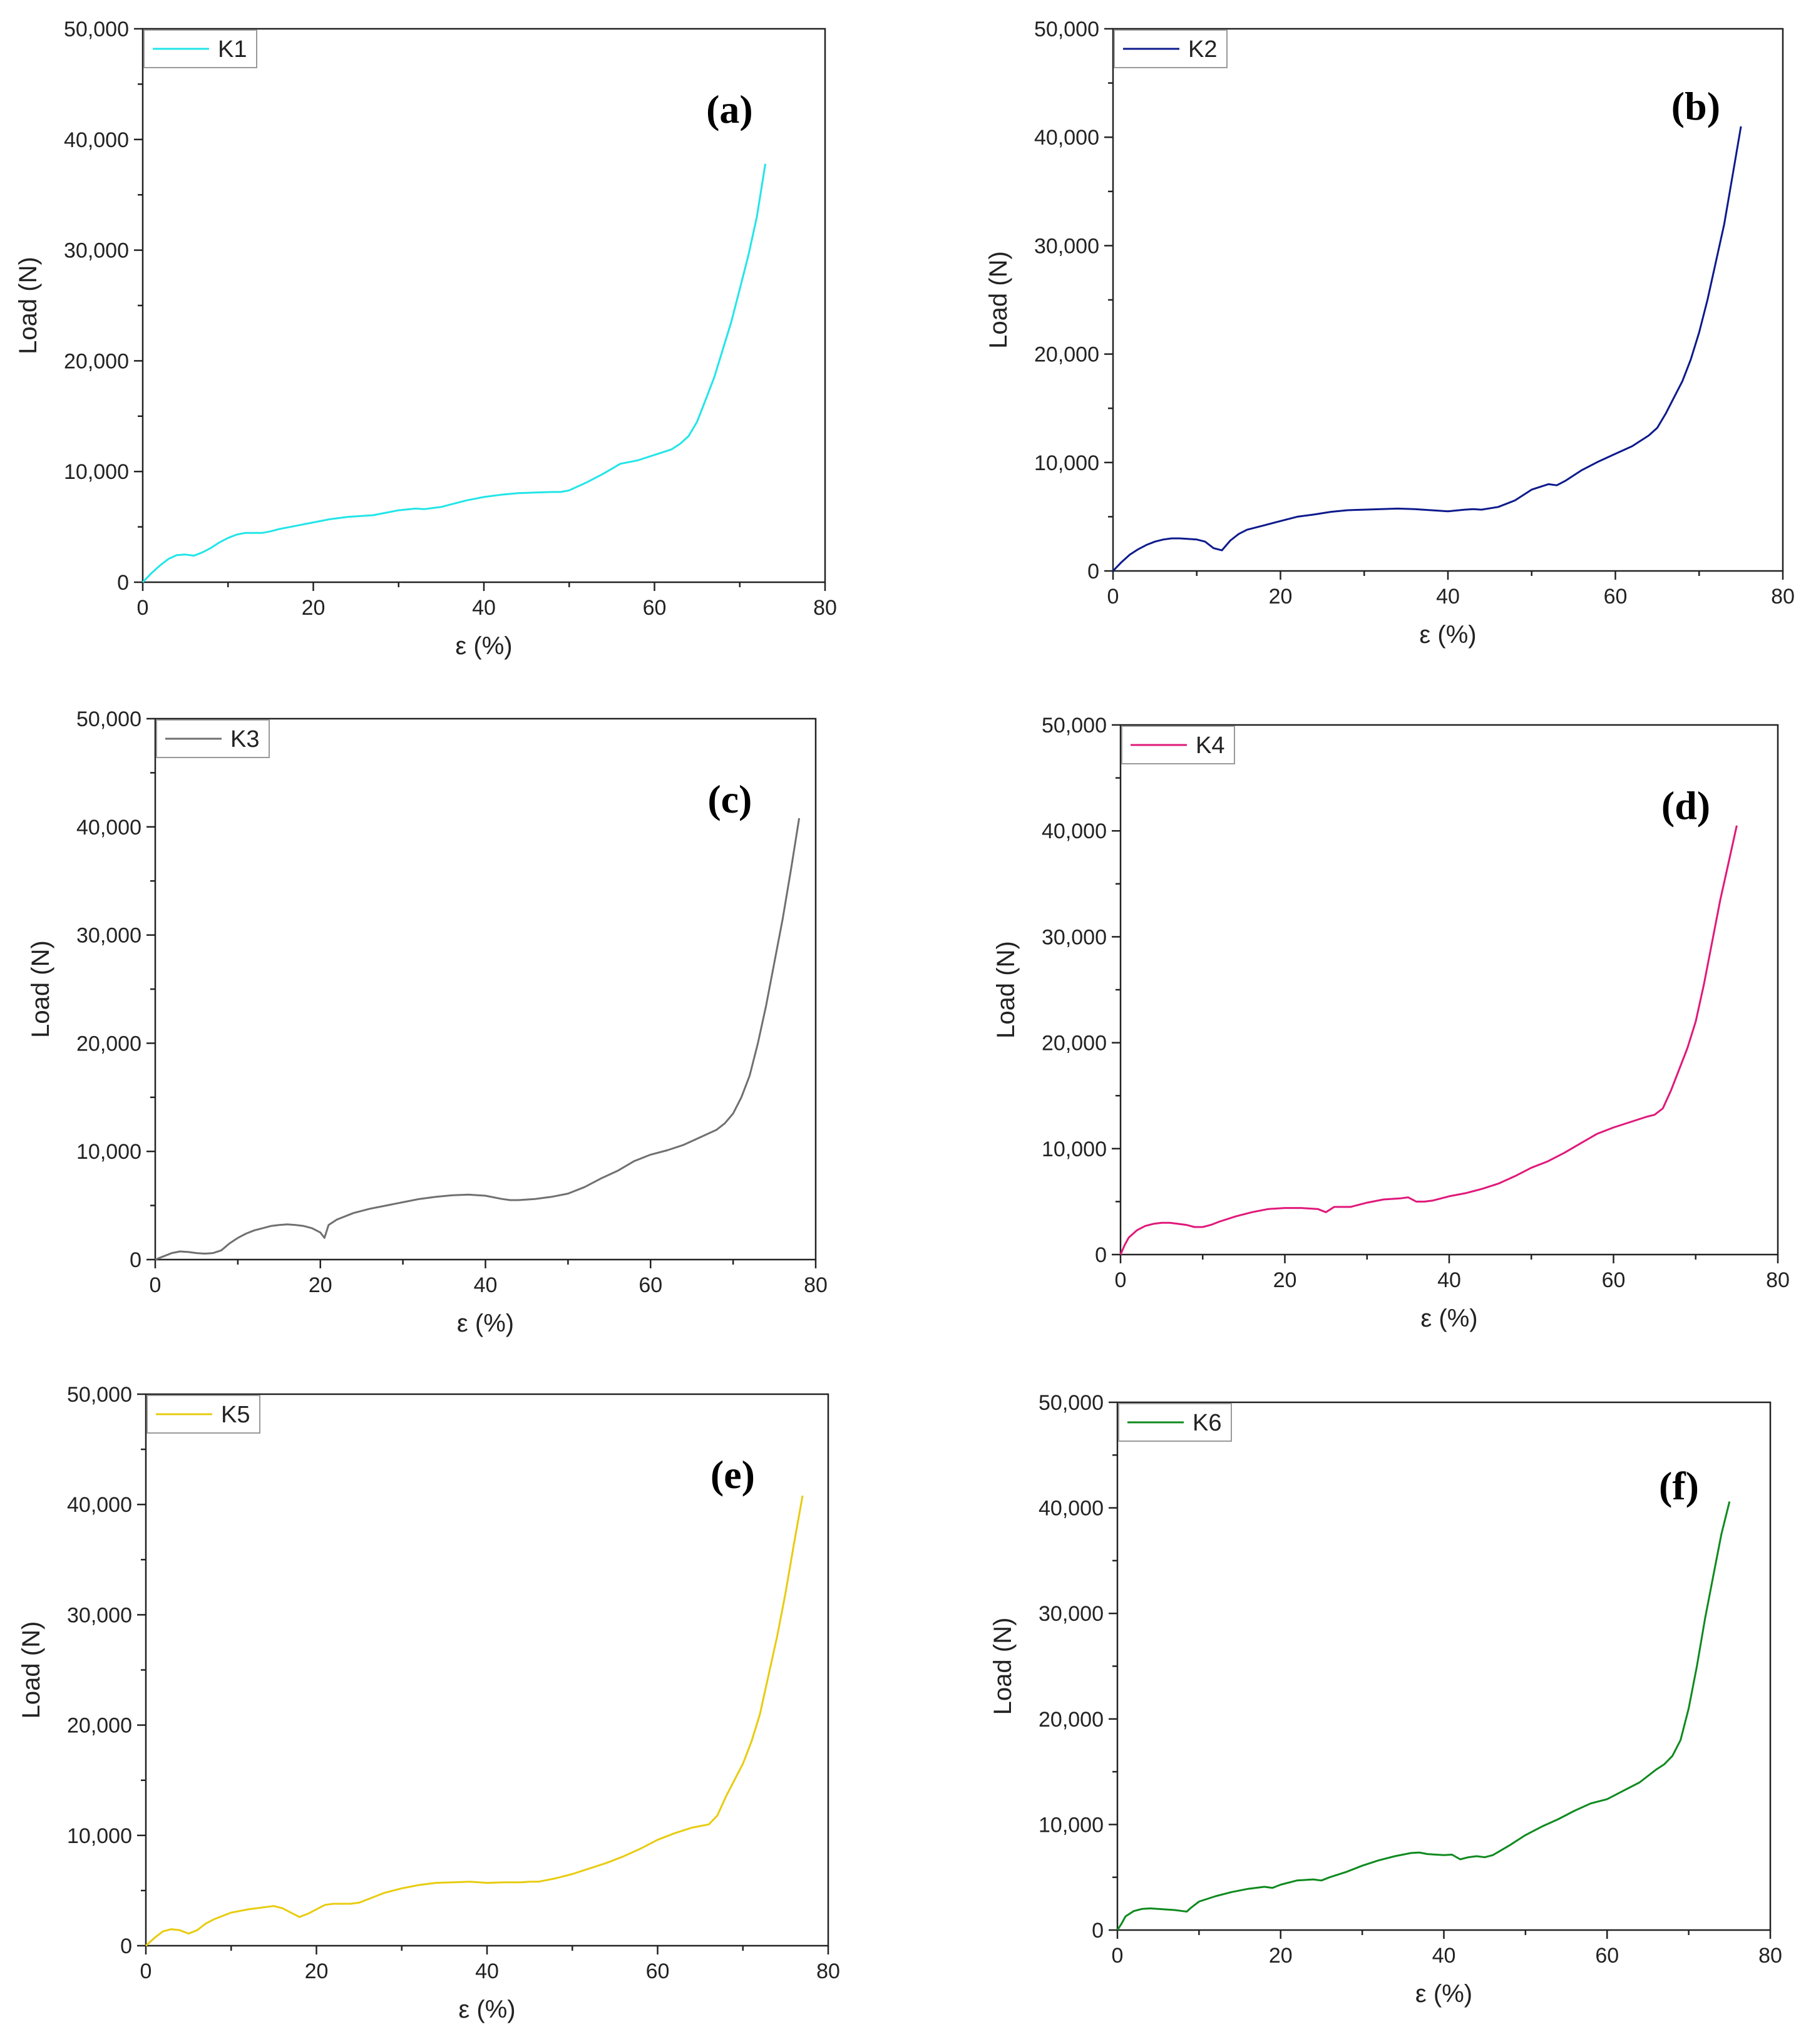 Image resolution: width=1806 pixels, height=2044 pixels. Describe the element at coordinates (729, 799) in the screenshot. I see `panel-label: (c)` at that location.